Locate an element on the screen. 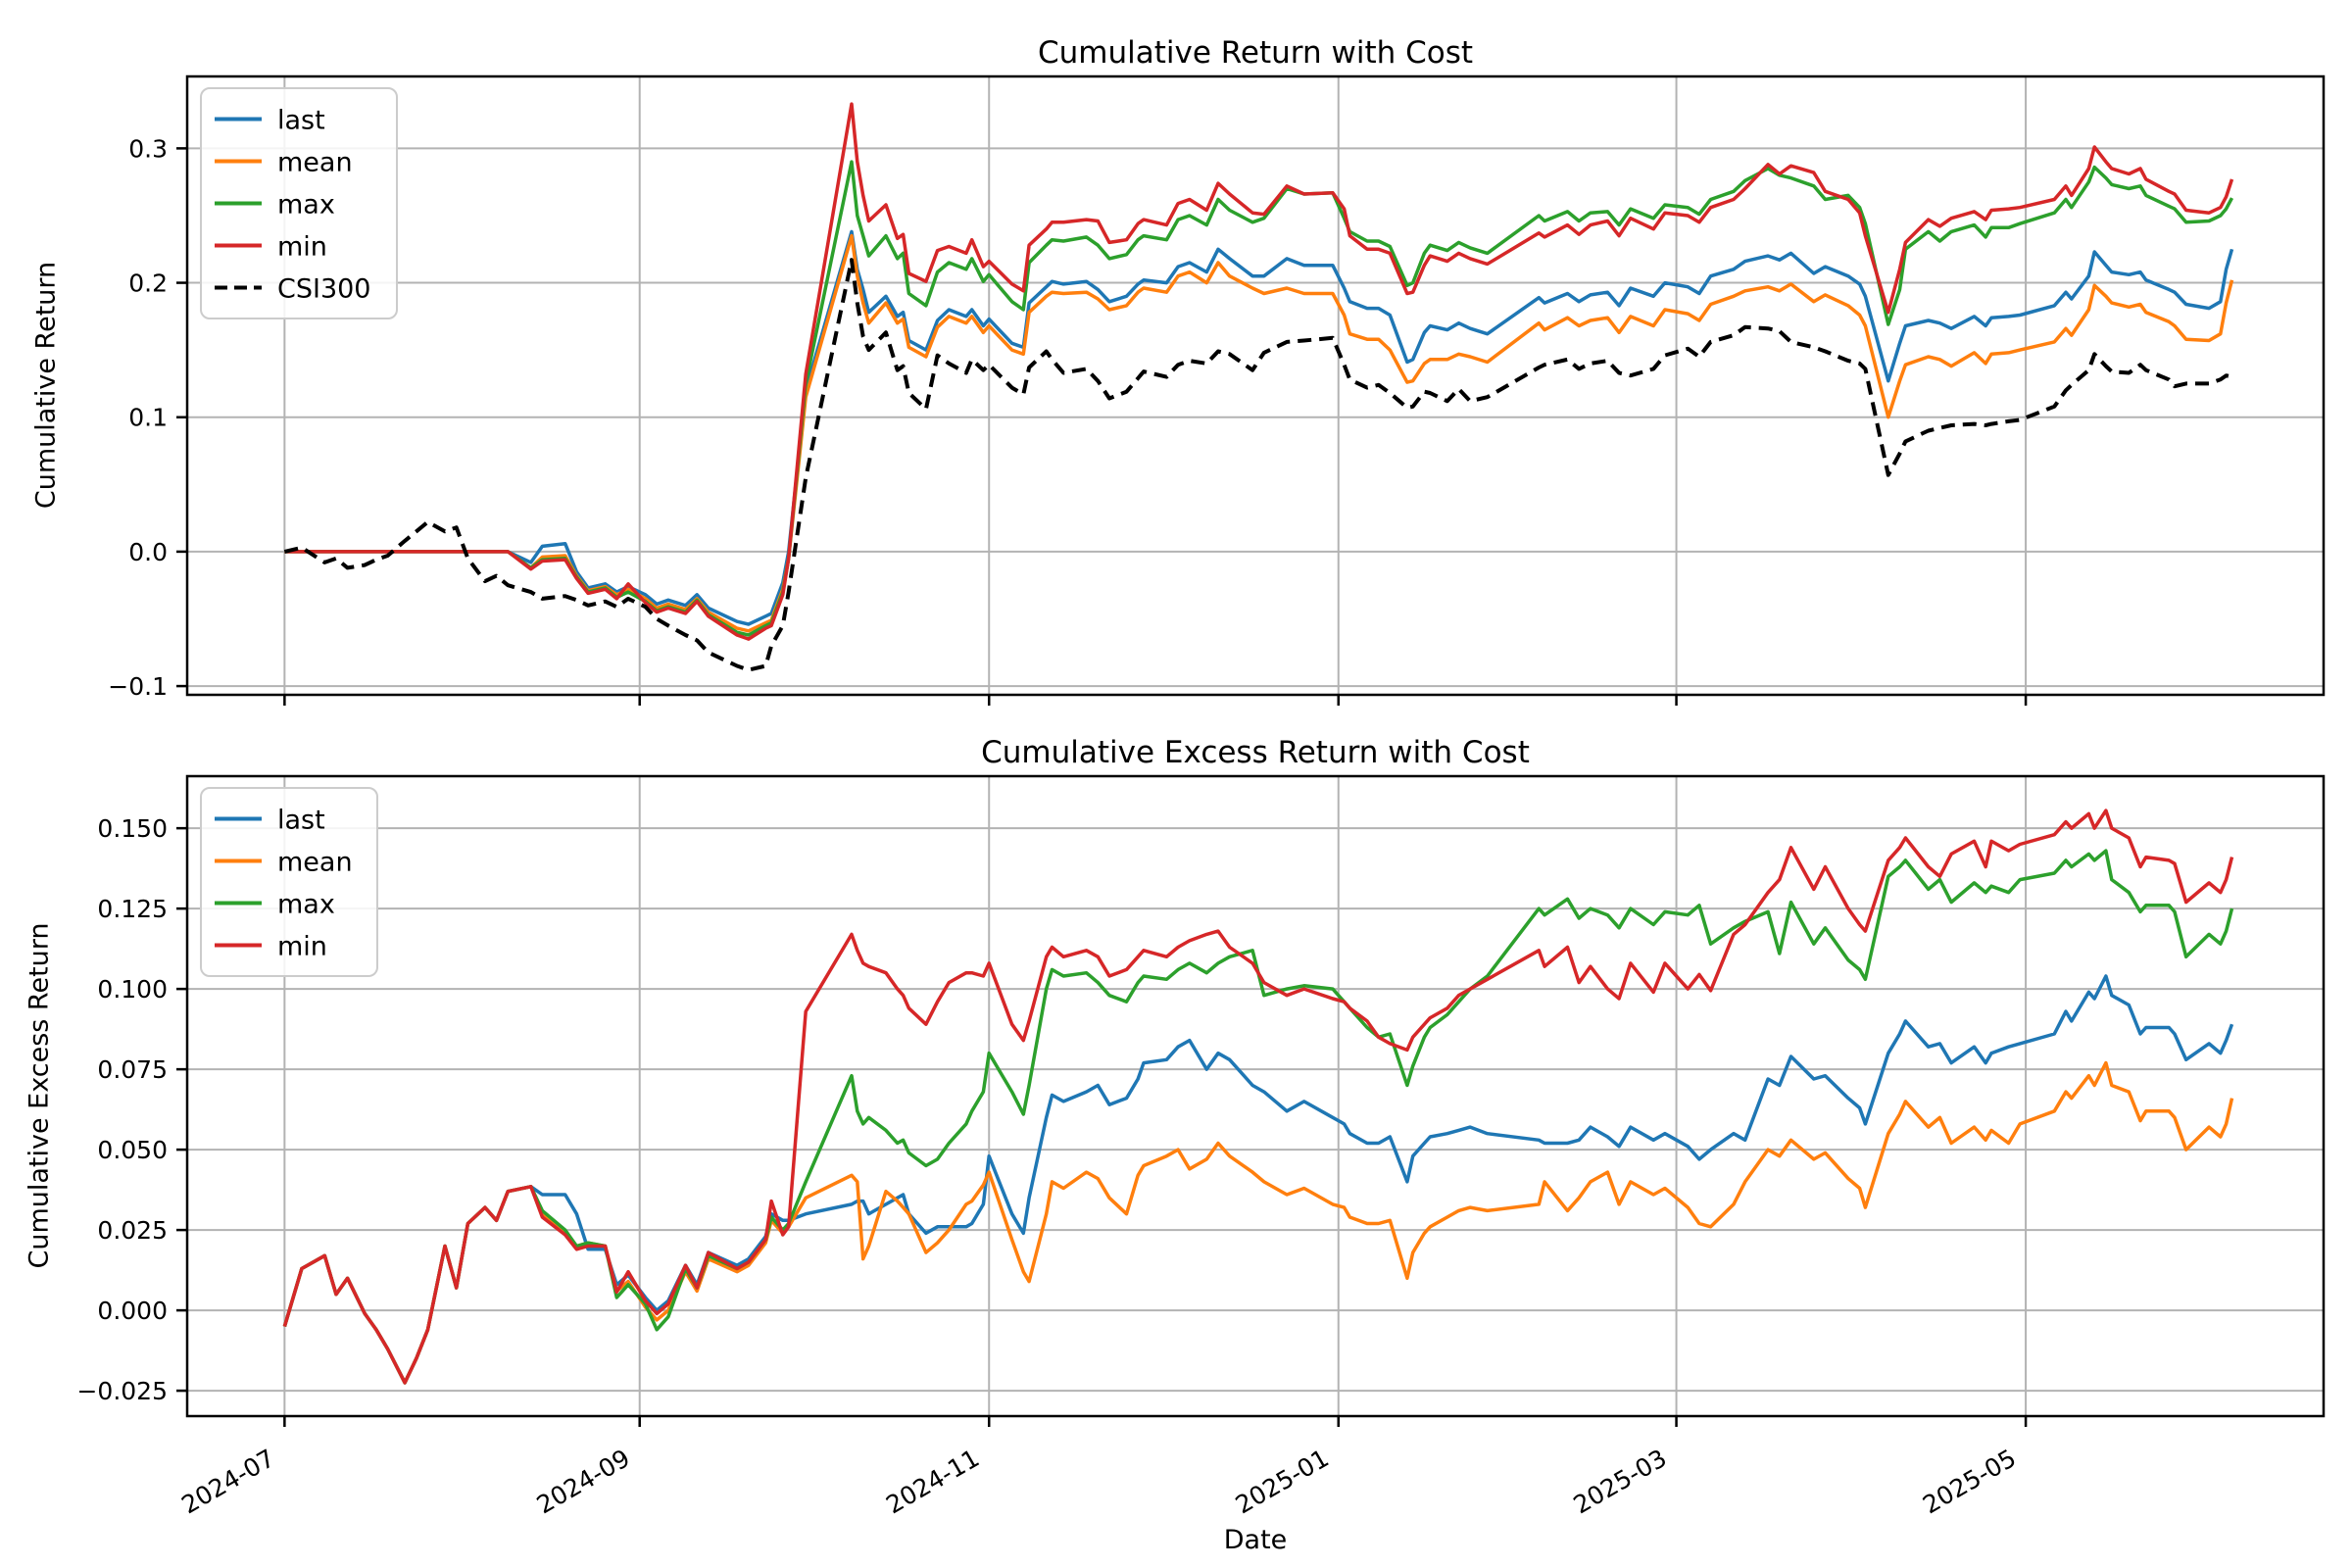 Image resolution: width=2352 pixels, height=1568 pixels. x-tick-label: 2024-07 is located at coordinates (227, 1481).